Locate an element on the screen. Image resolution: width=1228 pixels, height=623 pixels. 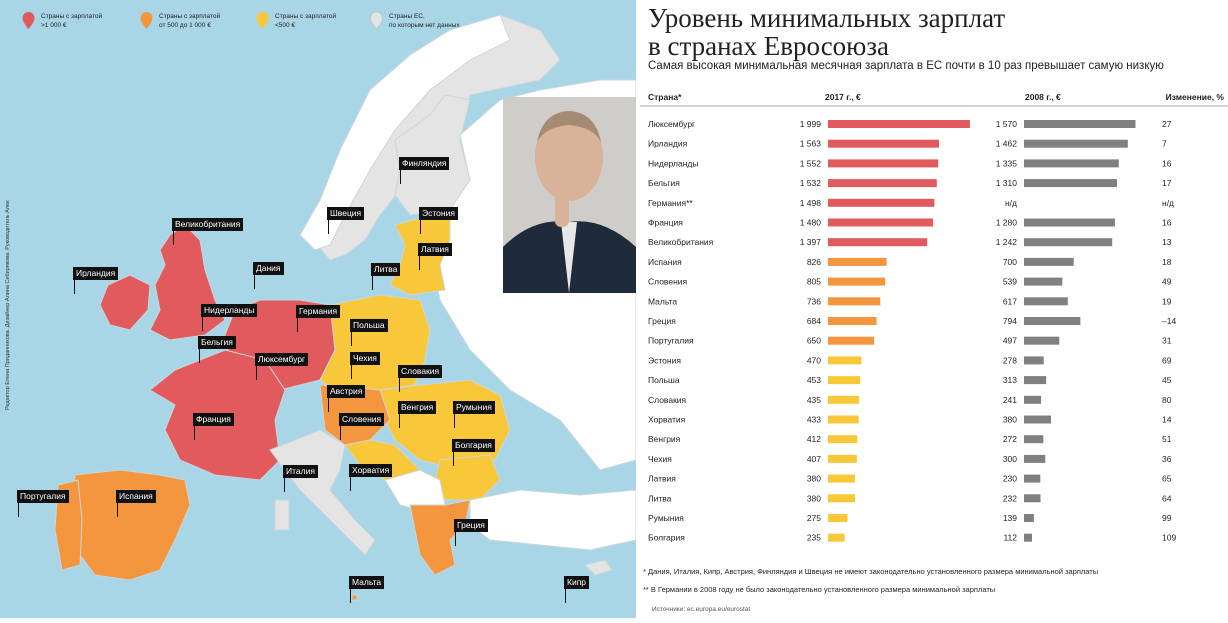
map-label-malta: Мальта is located at coordinates (367, 589).